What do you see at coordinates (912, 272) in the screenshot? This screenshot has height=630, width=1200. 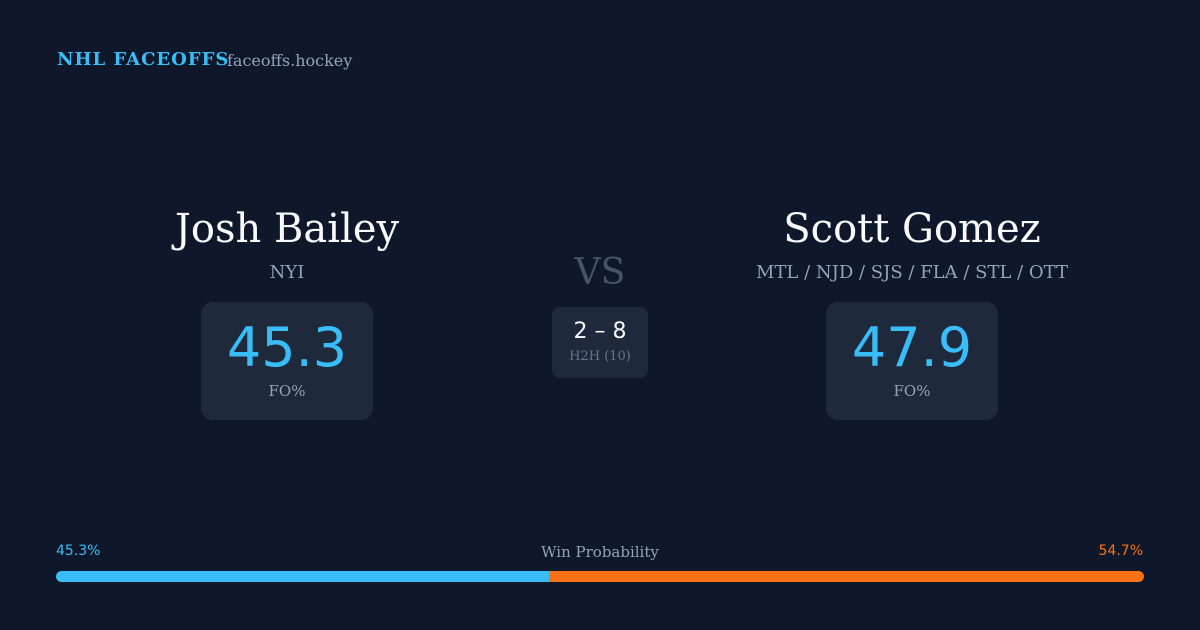 I see `player-teams: MTL / NJD / SJS / FLA / STL / OTT` at bounding box center [912, 272].